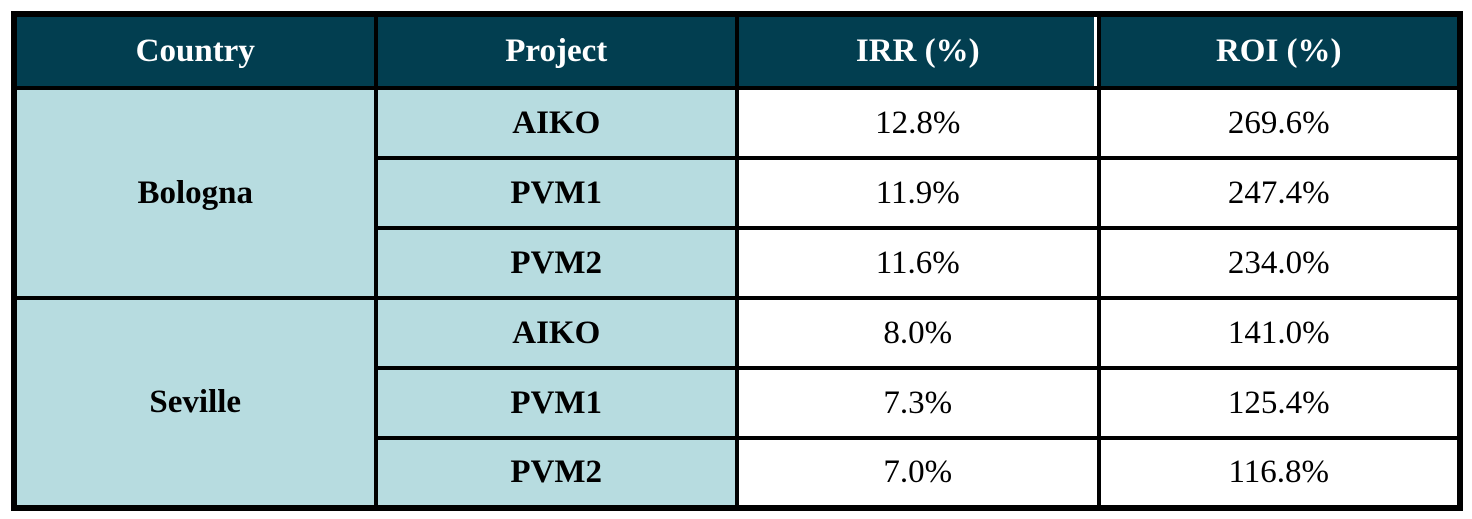 Image resolution: width=1472 pixels, height=519 pixels. I want to click on roi-value-cell: 125.4%, so click(1279, 403).